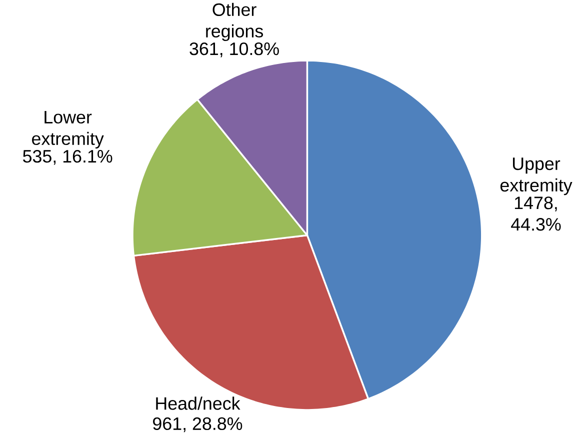  Describe the element at coordinates (536, 213) in the screenshot. I see `data-label: 1478, 44.3%` at that location.